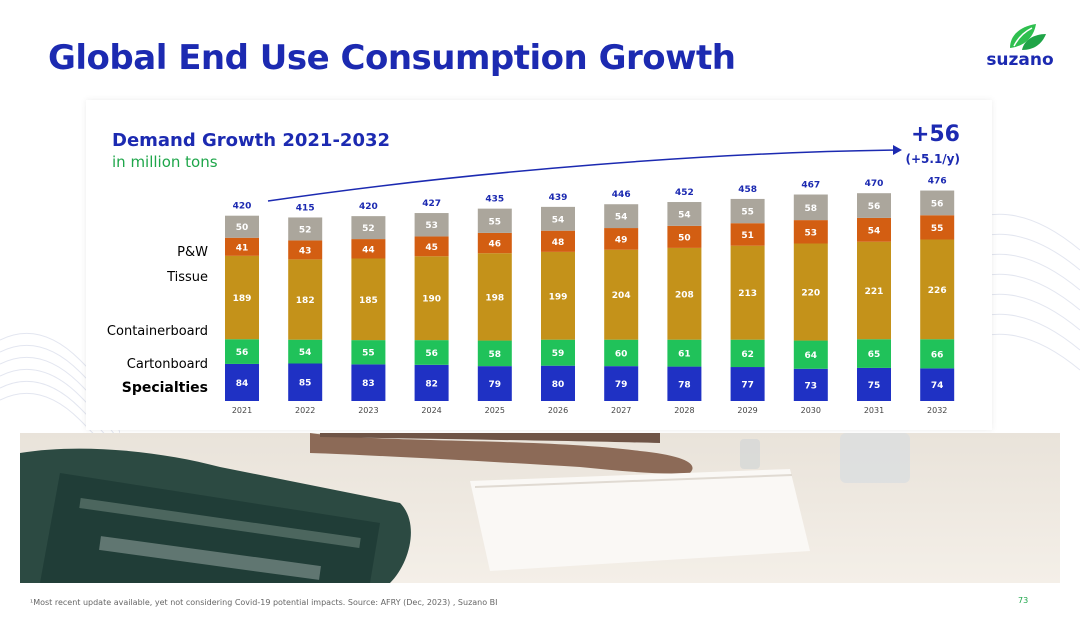  I want to click on data-label-containerboard-2032: 226, so click(937, 291).